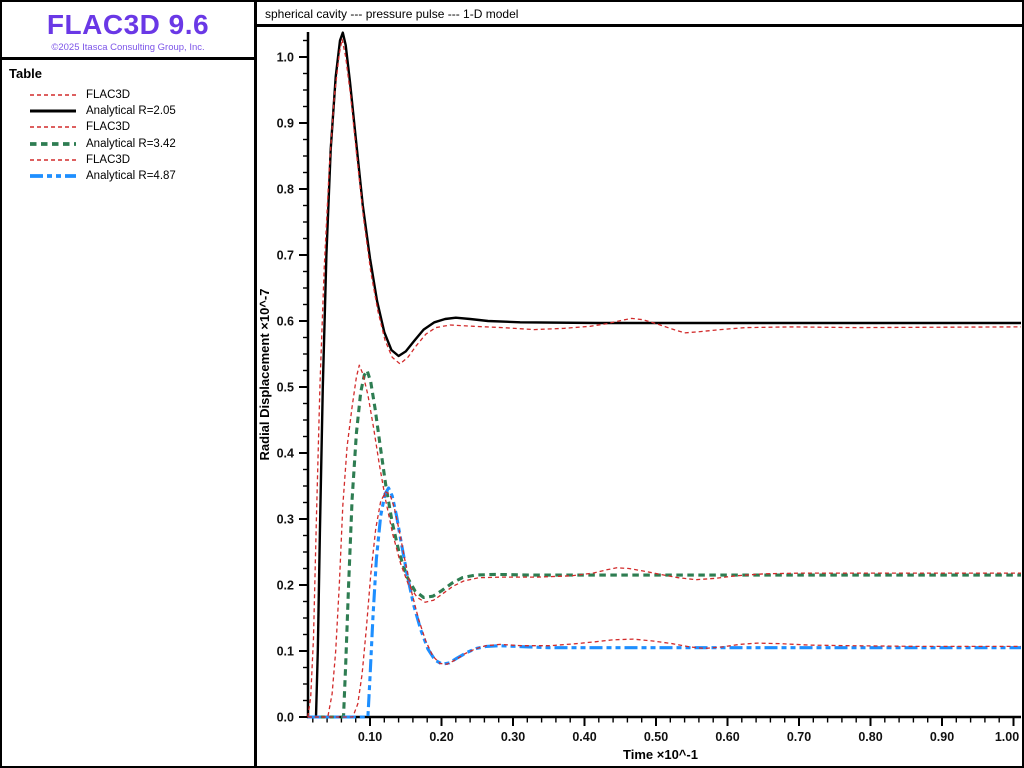 The height and width of the screenshot is (768, 1024). Describe the element at coordinates (131, 176) in the screenshot. I see `legend-item-label: Analytical R=4.87` at that location.